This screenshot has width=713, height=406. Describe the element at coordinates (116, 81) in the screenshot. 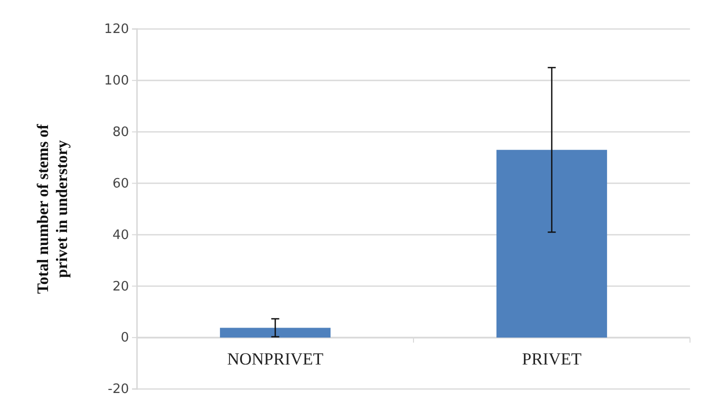

I see `y-tick-label: 100` at that location.